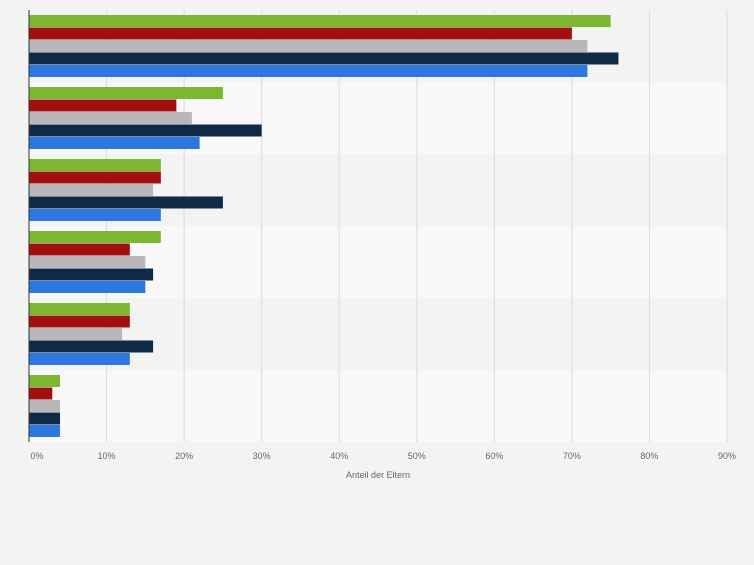 This screenshot has width=754, height=565. Describe the element at coordinates (79, 309) in the screenshot. I see `bar-group4-series0` at that location.